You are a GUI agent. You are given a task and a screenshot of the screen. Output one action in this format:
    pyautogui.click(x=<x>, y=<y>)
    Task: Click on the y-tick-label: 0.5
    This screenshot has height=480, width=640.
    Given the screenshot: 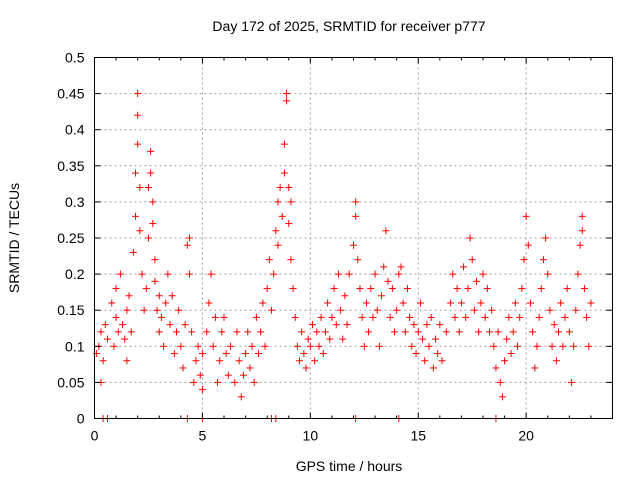 What is the action you would take?
    pyautogui.click(x=75, y=58)
    